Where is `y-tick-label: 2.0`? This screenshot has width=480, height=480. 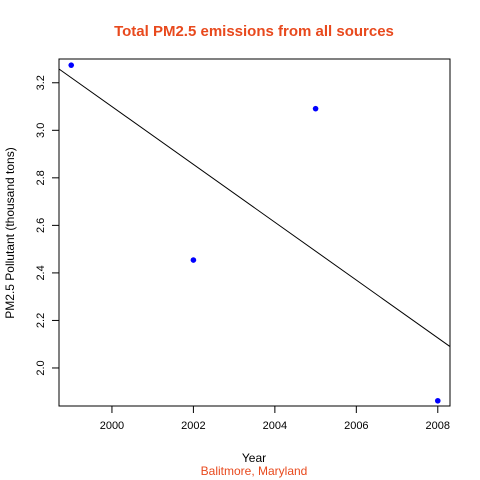 y-tick-label: 2.0 is located at coordinates (41, 367).